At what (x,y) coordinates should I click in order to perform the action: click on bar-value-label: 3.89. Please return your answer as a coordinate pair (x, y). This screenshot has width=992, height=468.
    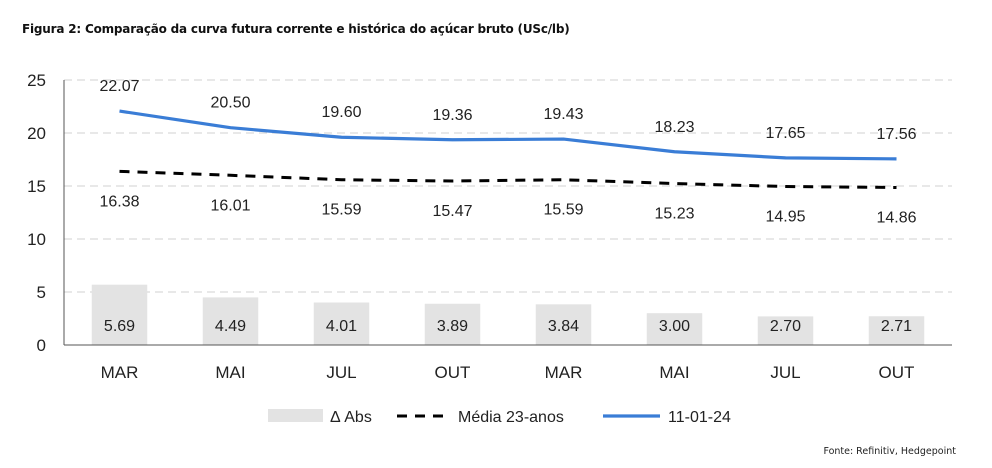
    Looking at the image, I should click on (452, 326).